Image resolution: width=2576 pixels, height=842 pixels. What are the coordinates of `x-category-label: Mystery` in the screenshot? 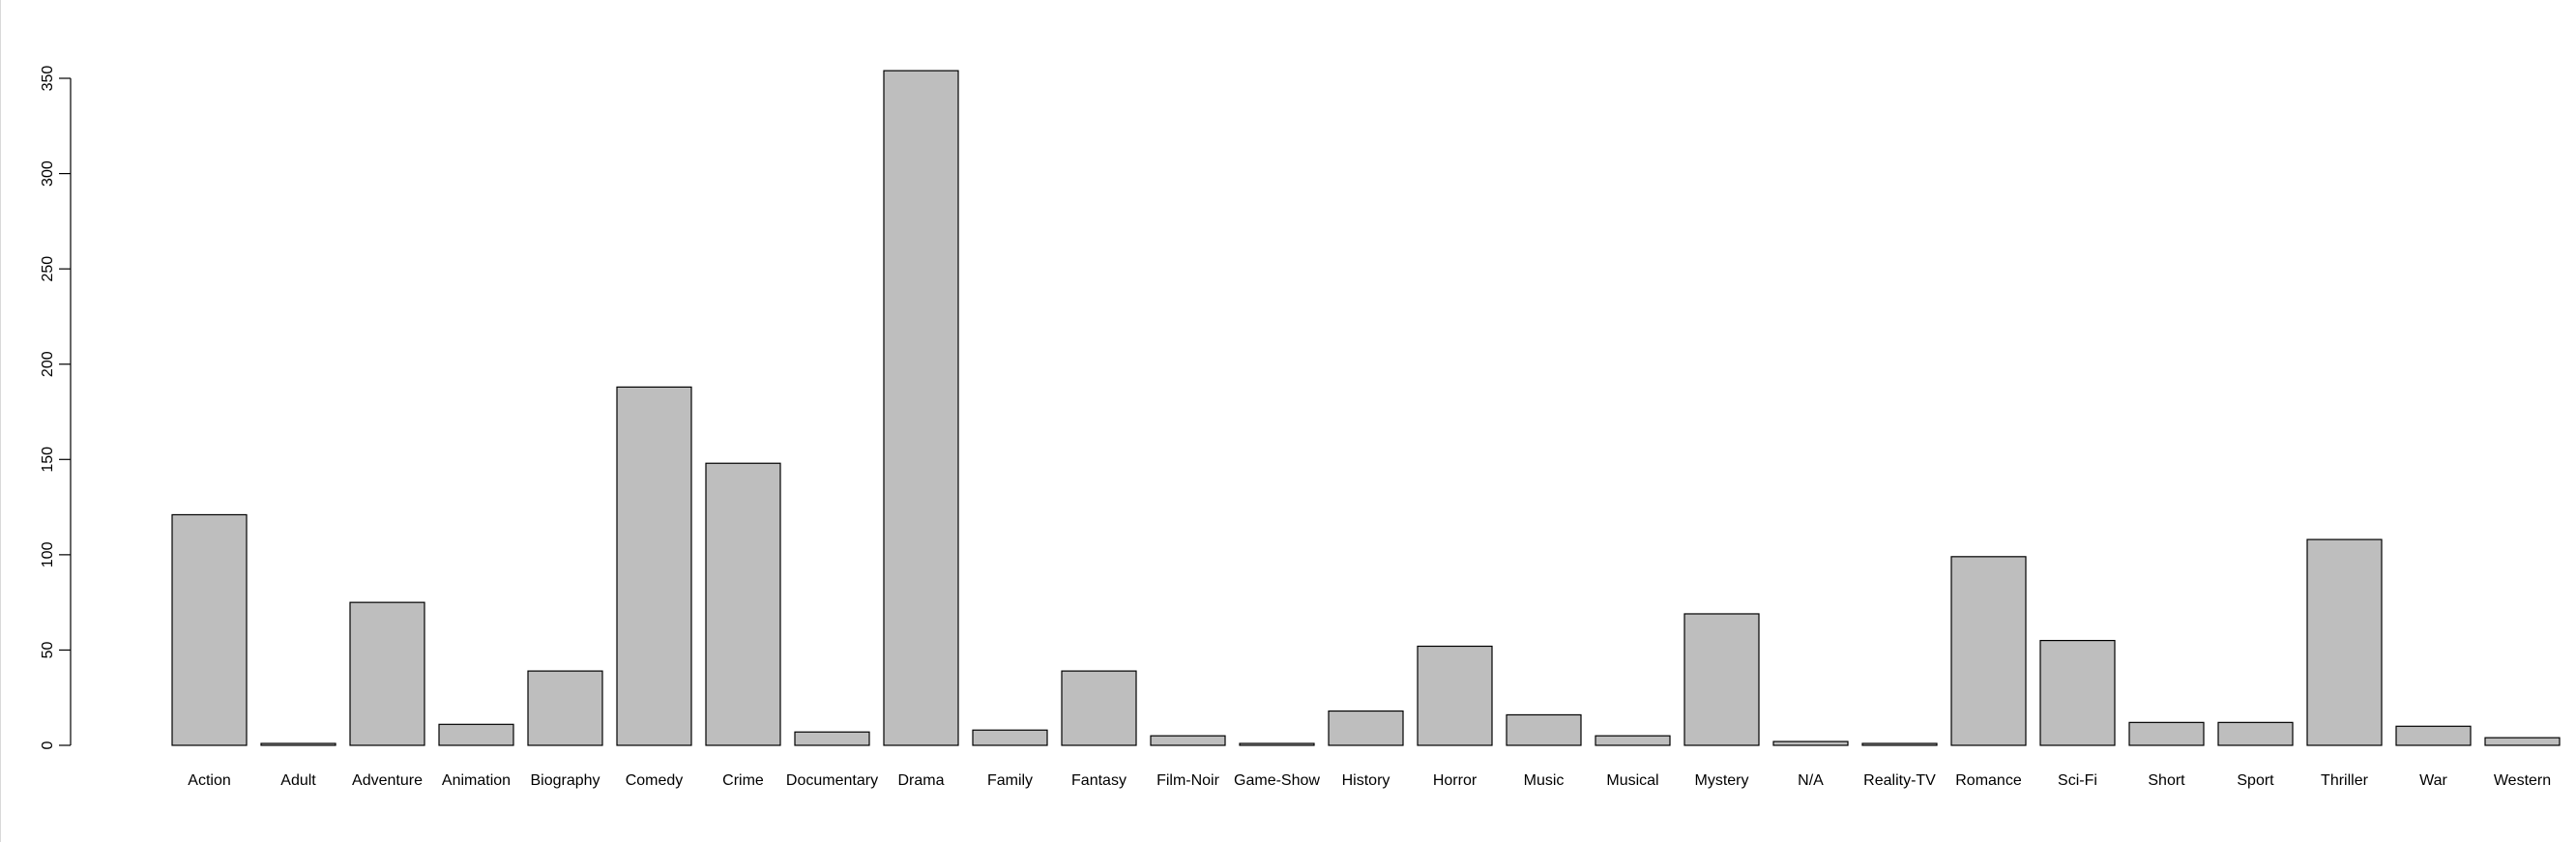 It's located at (1722, 780).